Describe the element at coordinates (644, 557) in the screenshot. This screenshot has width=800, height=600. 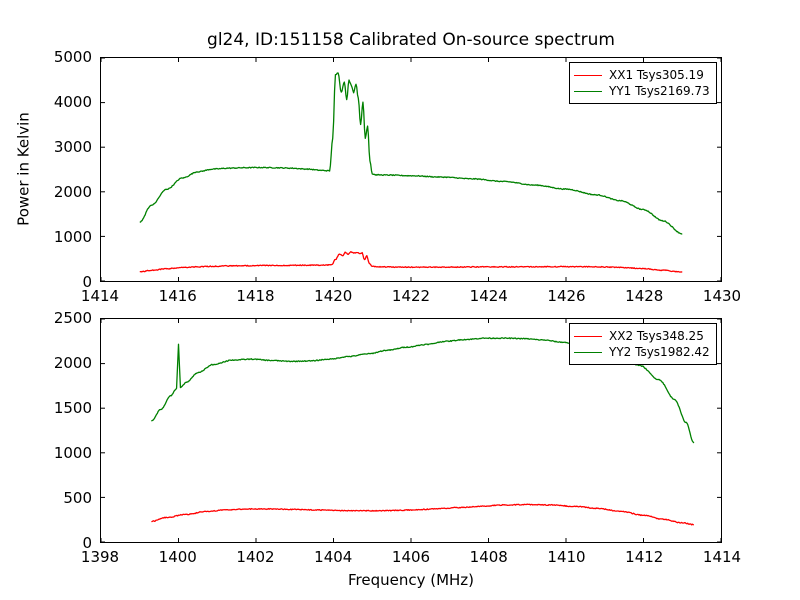
I see `x-tick-label: 1412` at that location.